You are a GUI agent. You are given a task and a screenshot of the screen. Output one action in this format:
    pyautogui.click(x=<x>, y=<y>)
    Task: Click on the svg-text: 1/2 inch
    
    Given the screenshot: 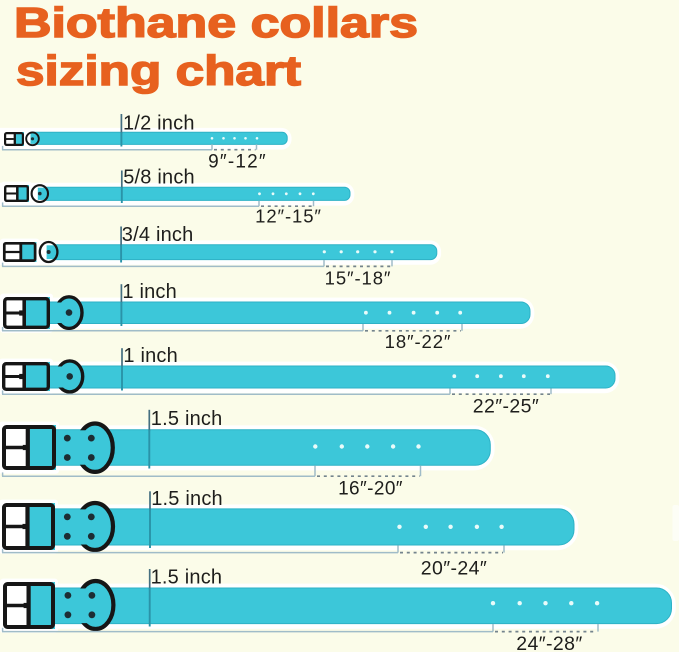 What is the action you would take?
    pyautogui.click(x=159, y=124)
    